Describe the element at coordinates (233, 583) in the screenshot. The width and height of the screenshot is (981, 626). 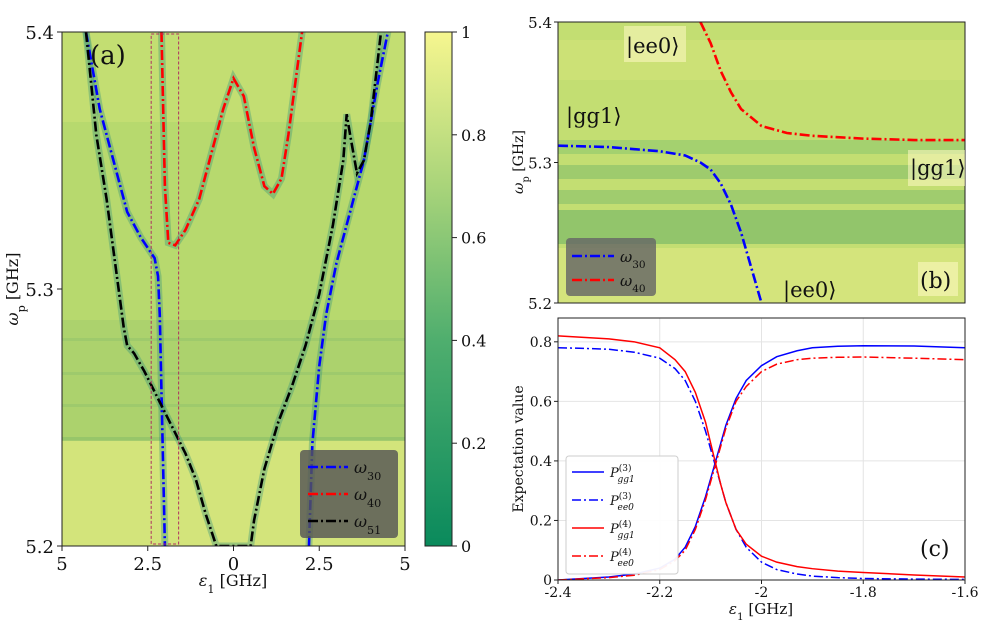
I see `panel-a-xlabel: ε1 [GHz]` at that location.